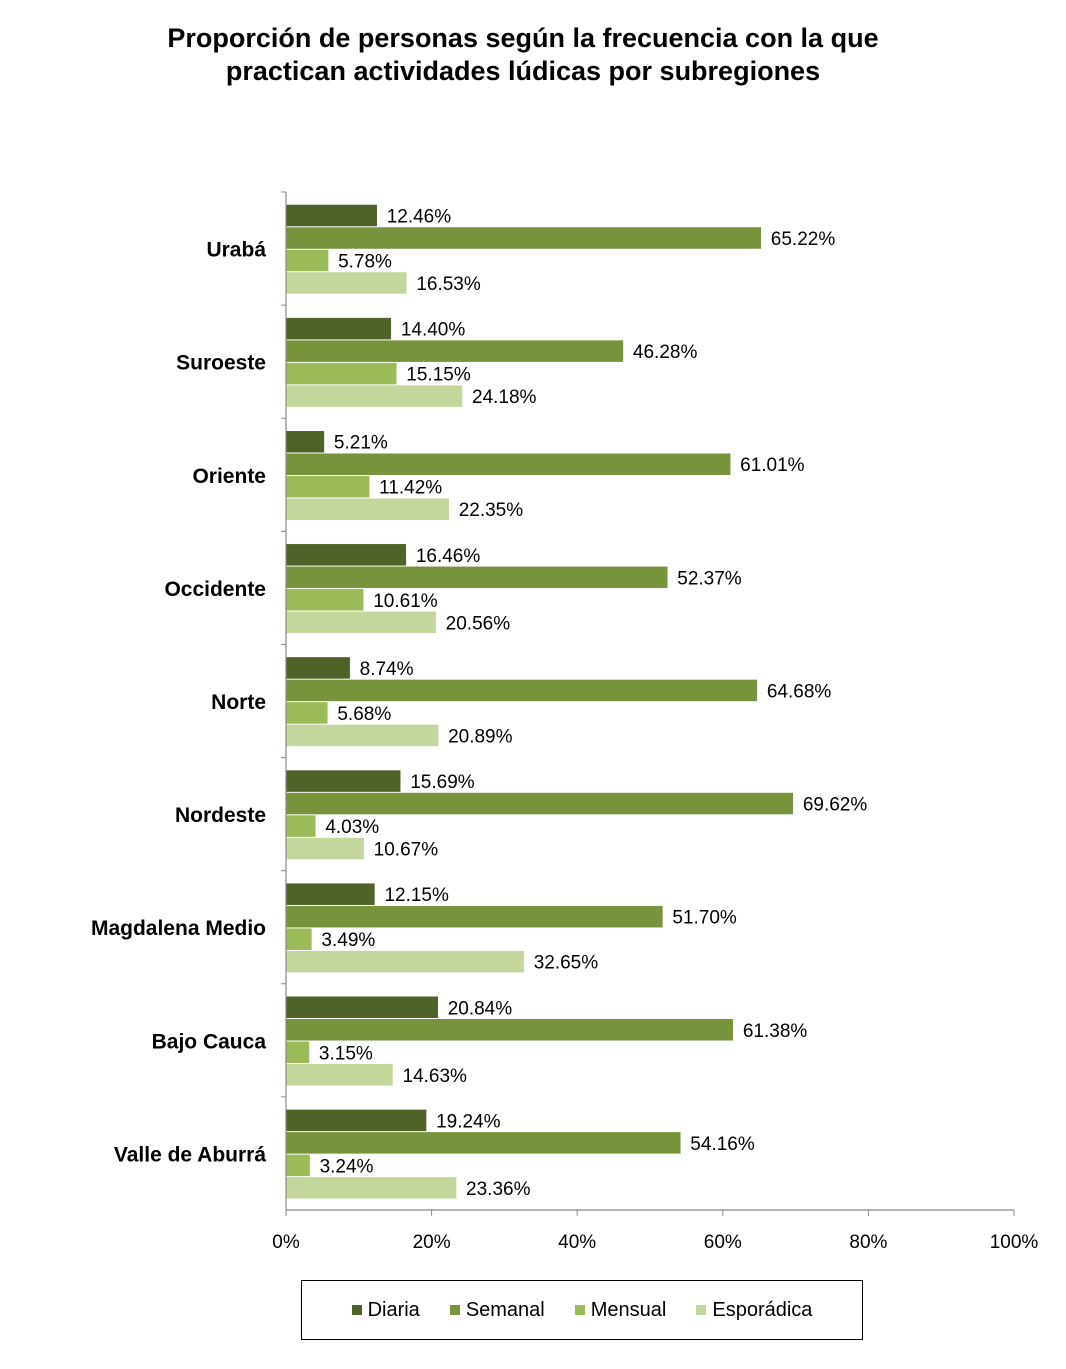  What do you see at coordinates (476, 577) in the screenshot?
I see `bar-occidente-semanal` at bounding box center [476, 577].